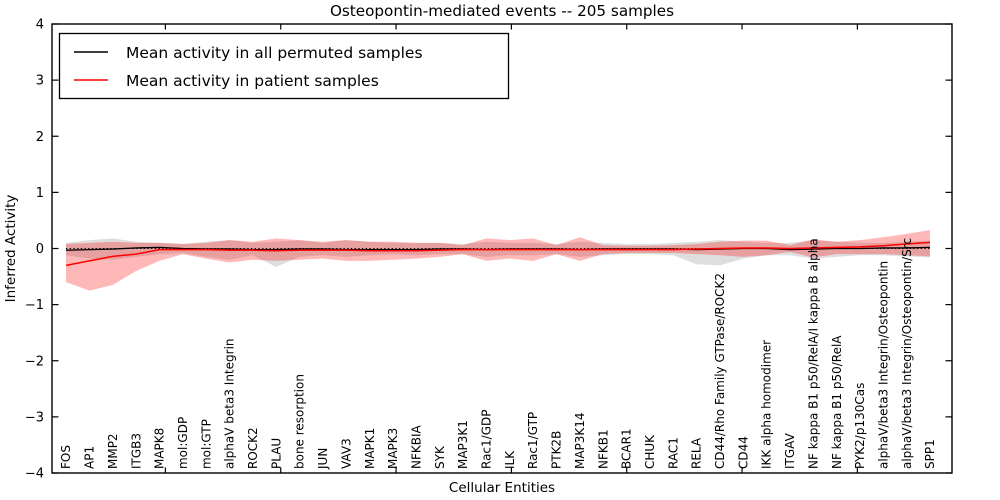 Image resolution: width=1000 pixels, height=500 pixels. I want to click on x-category-label: ITGB3, so click(136, 451).